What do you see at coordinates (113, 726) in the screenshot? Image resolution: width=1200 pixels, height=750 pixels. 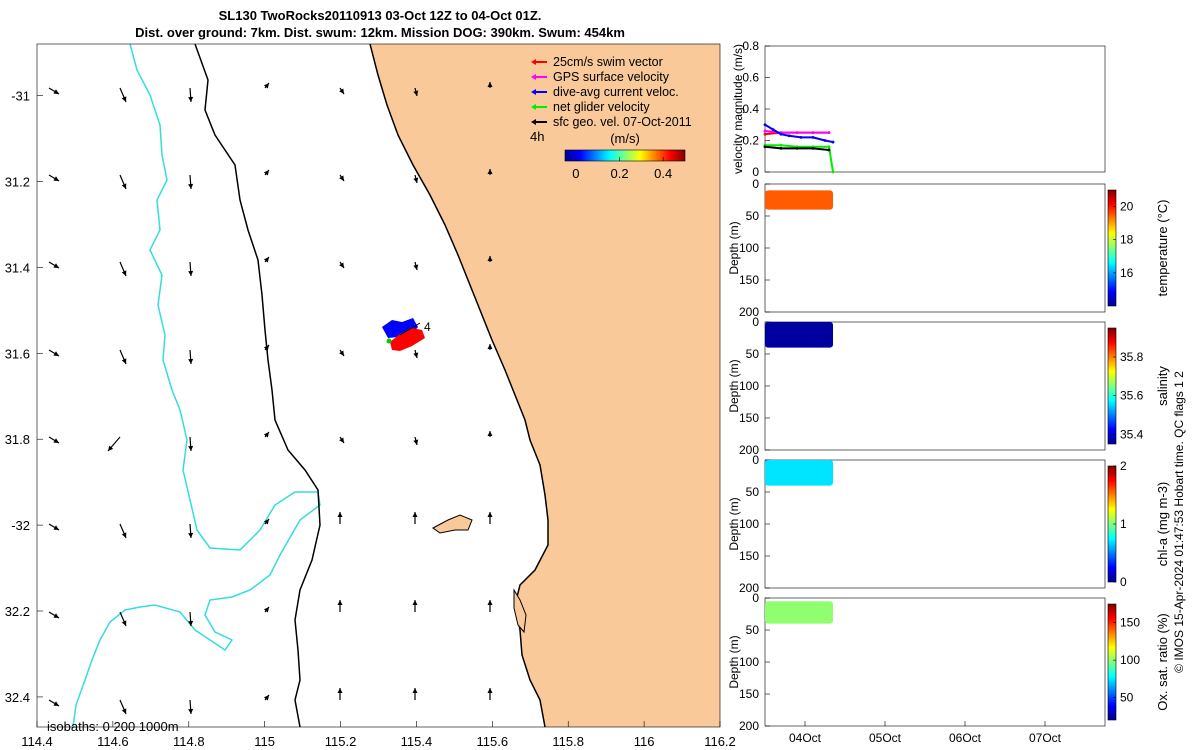 I see `isobaths-label: isobaths: 0 200 1000m` at bounding box center [113, 726].